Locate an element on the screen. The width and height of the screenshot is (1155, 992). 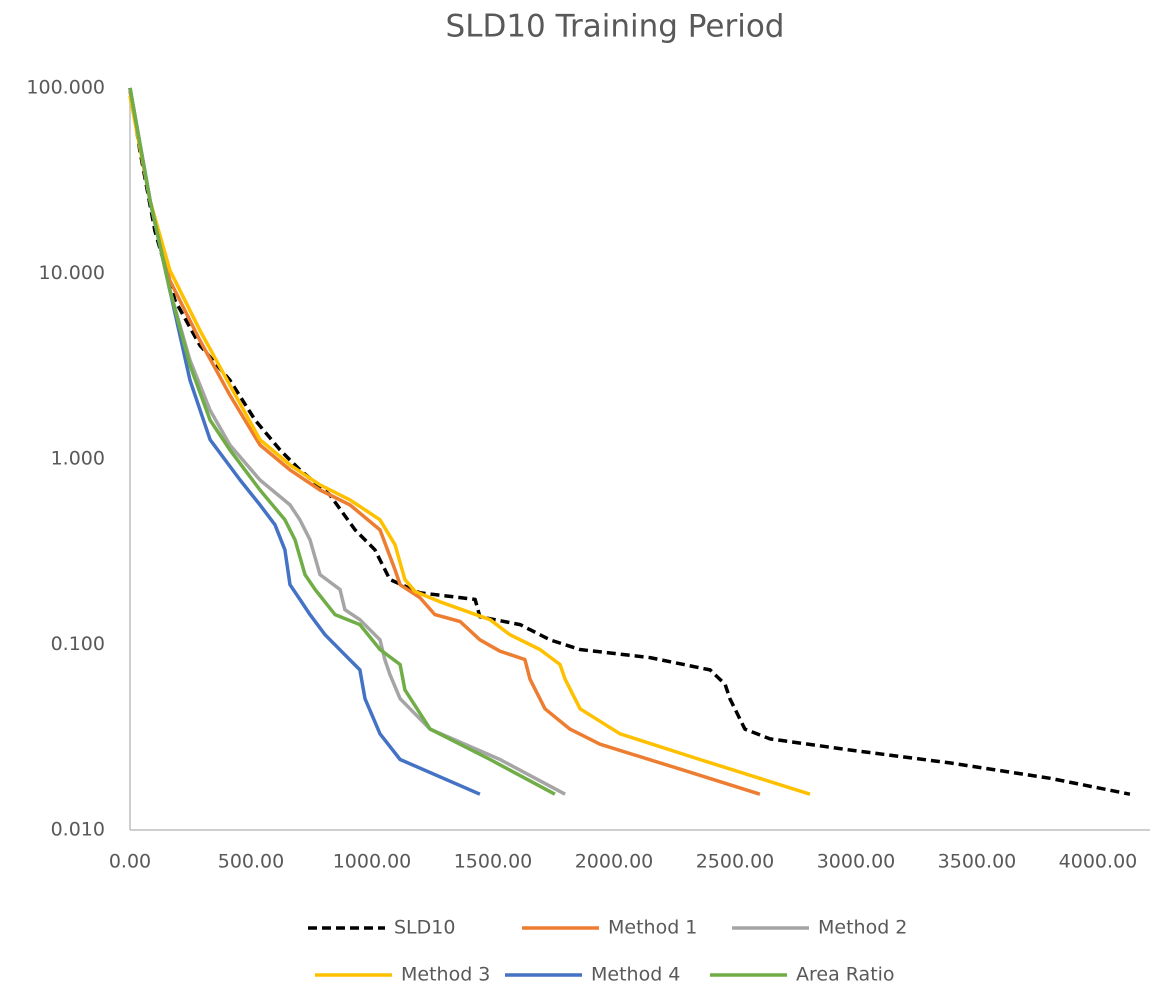
y-tick-label: 1.000 is located at coordinates (78, 459).